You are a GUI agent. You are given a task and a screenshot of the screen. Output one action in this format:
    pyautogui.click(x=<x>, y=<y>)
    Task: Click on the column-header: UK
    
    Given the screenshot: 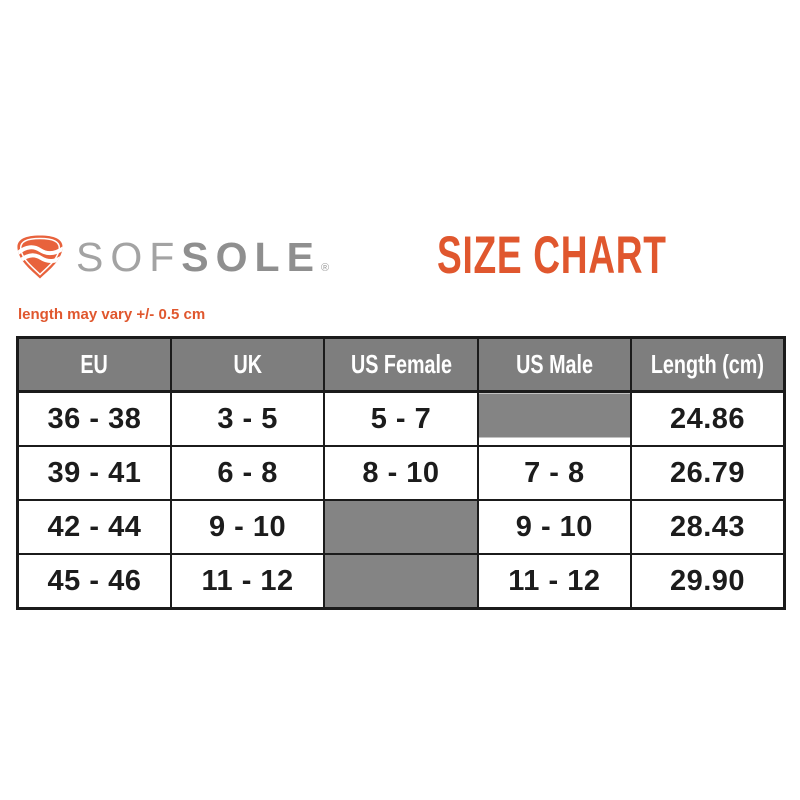 What is the action you would take?
    pyautogui.click(x=247, y=364)
    